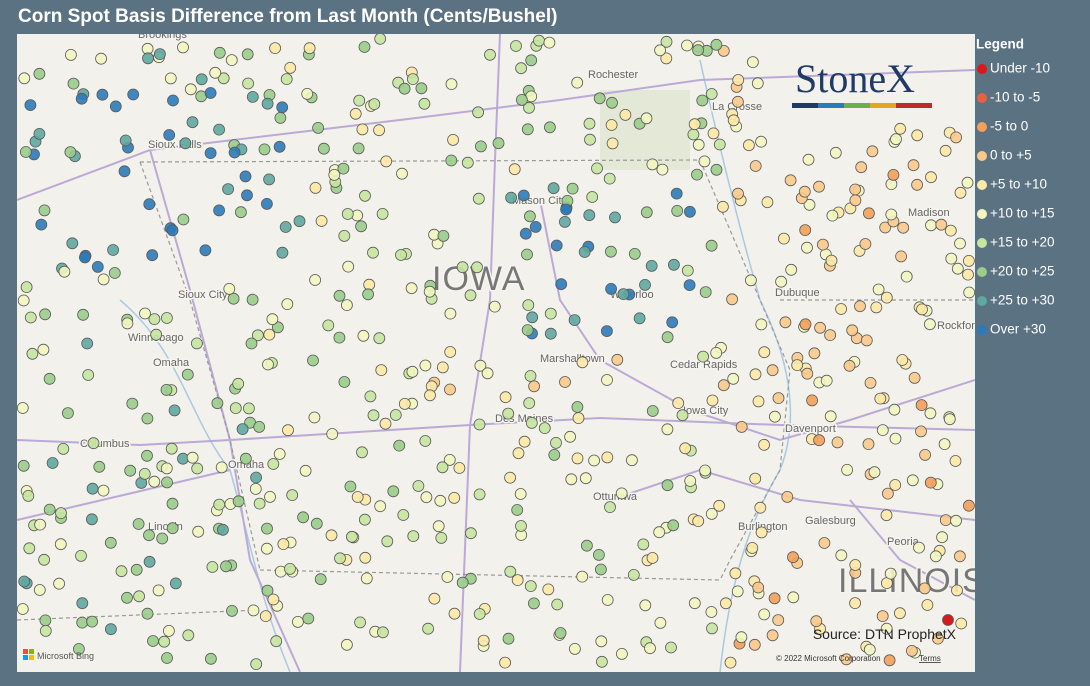  What do you see at coordinates (162, 35) in the screenshot?
I see `place-label: Brookings` at bounding box center [162, 35].